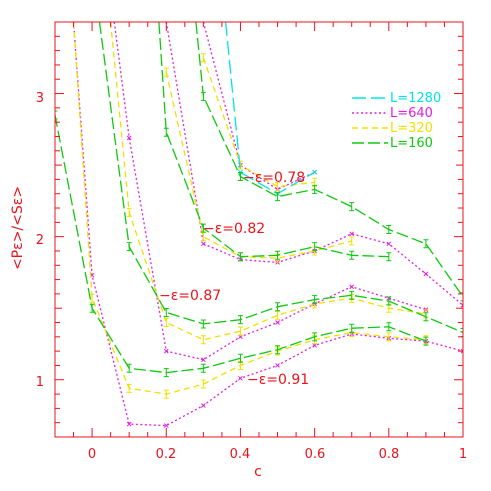  Describe the element at coordinates (40, 240) in the screenshot. I see `y-tick-label: 2` at that location.